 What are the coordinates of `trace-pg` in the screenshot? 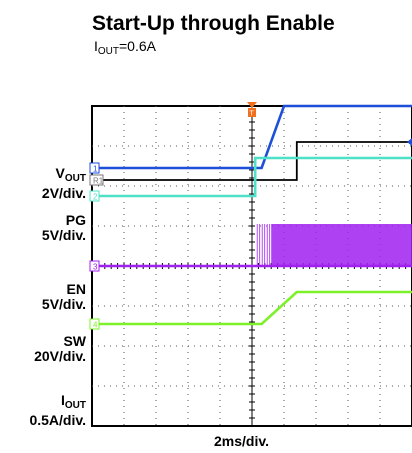 It's located at (252, 161).